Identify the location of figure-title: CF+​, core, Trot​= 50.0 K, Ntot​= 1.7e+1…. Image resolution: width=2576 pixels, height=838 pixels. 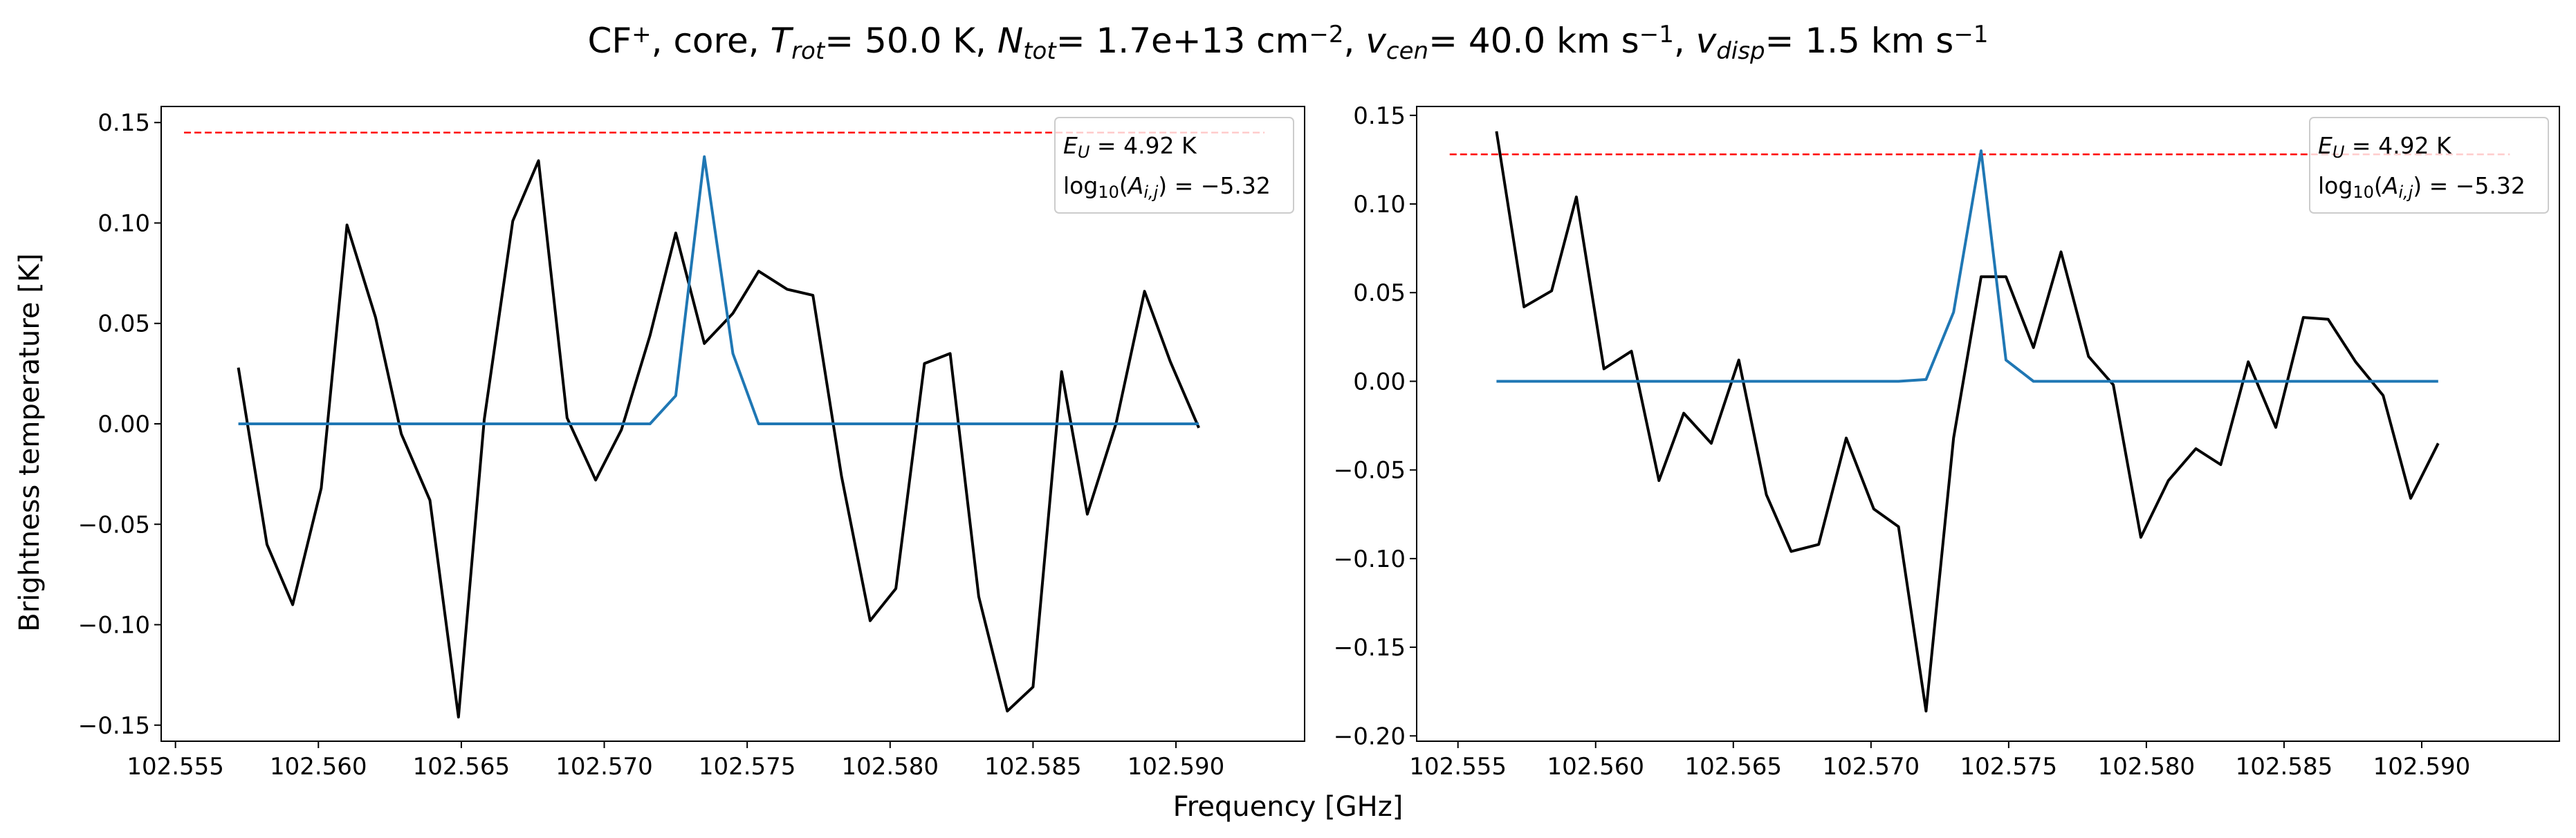
(1287, 43).